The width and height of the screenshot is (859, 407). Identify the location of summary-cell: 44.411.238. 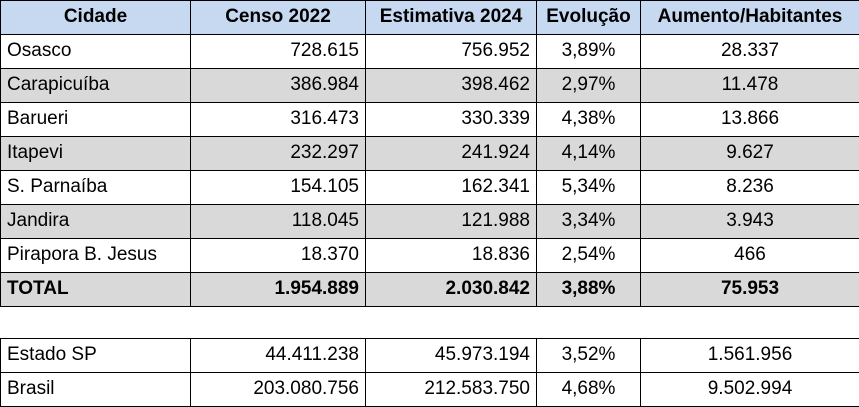
(278, 355).